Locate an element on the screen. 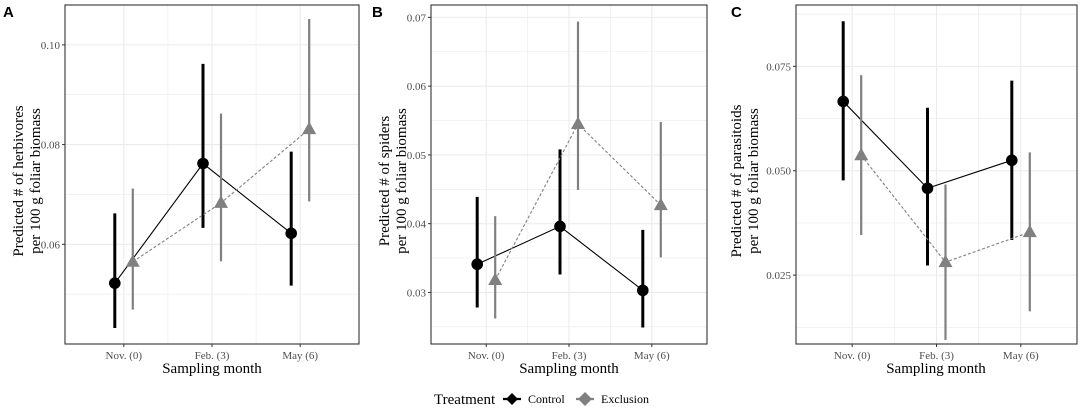 Image resolution: width=1084 pixels, height=415 pixels. panel-c-ylabel-line1: Predicted # of parasitoids is located at coordinates (737, 180).